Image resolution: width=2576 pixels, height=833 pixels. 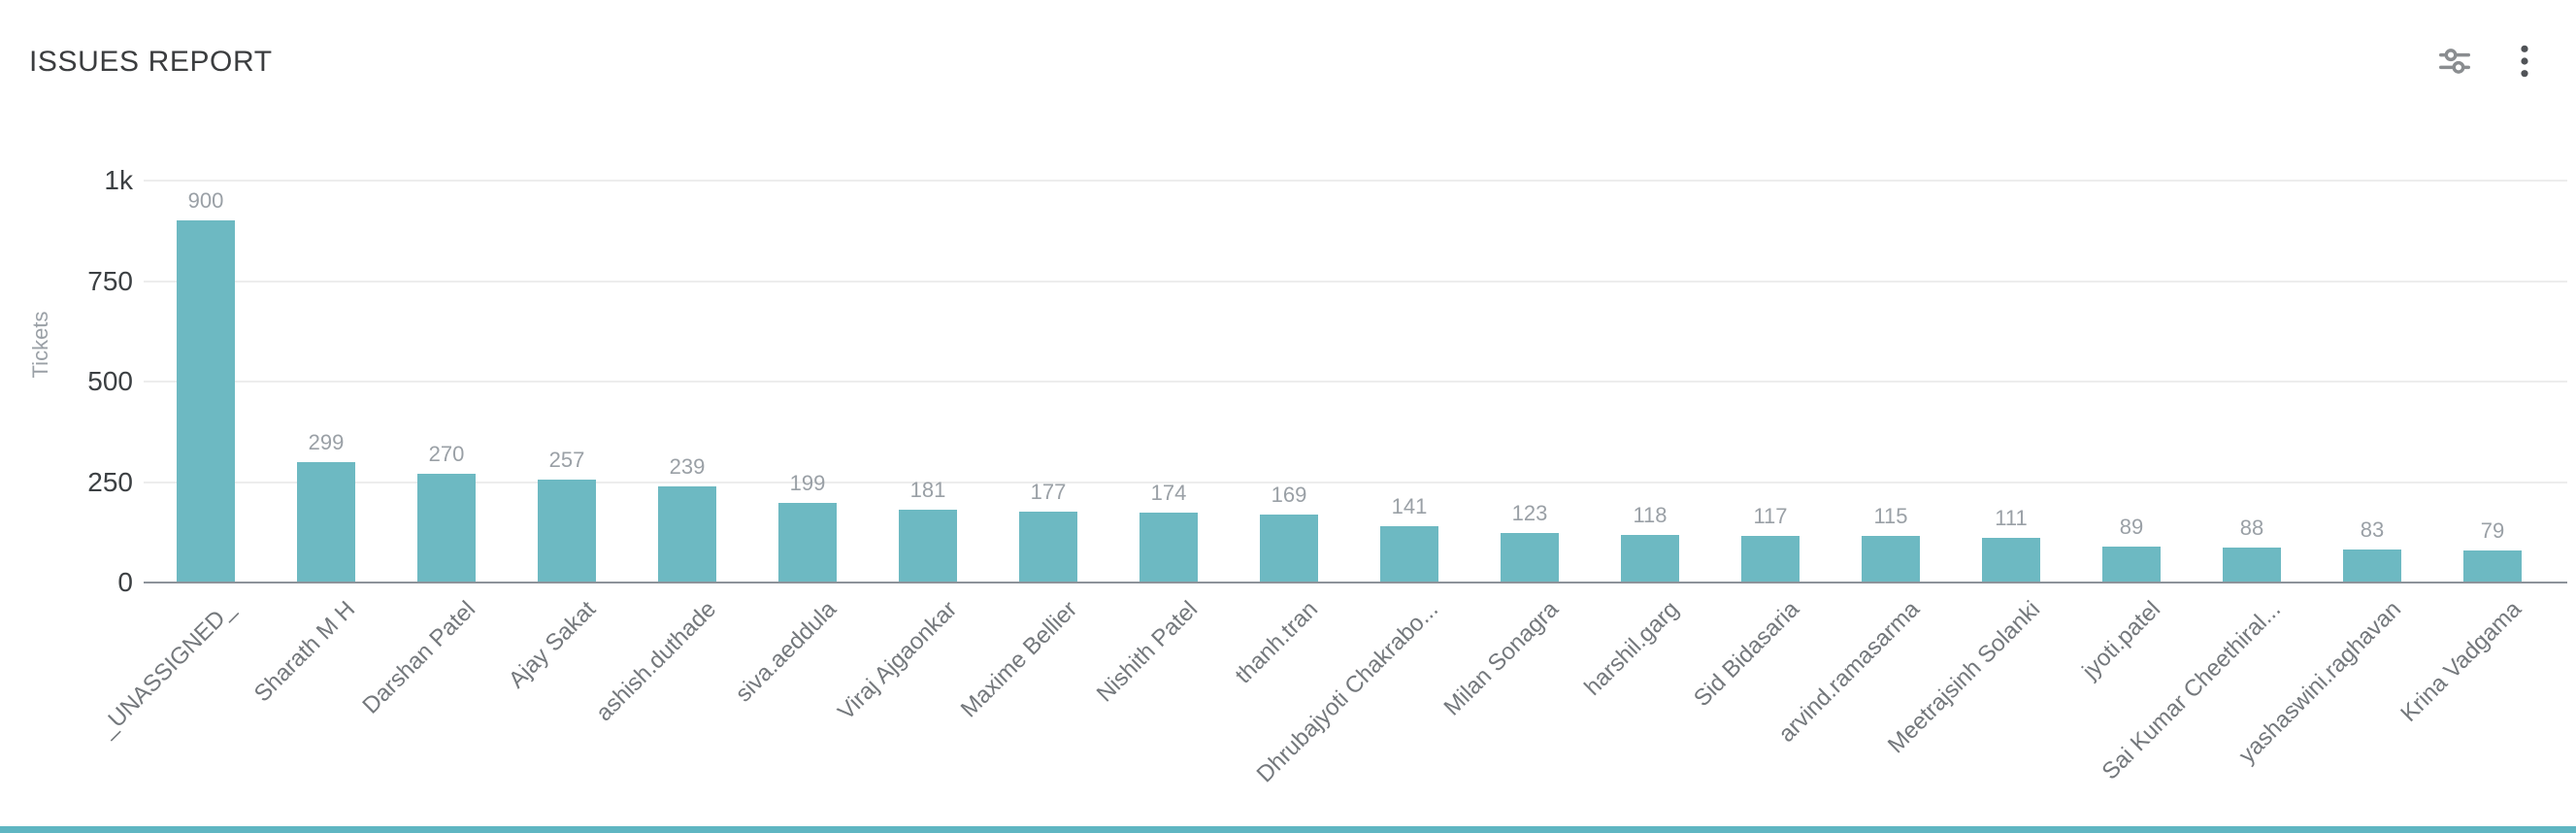 What do you see at coordinates (1289, 496) in the screenshot?
I see `bar-value-label: 169` at bounding box center [1289, 496].